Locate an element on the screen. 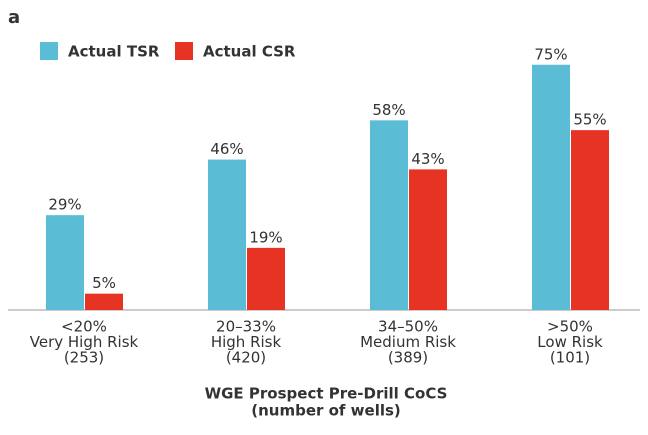  x-tick-label: (389) is located at coordinates (408, 358).